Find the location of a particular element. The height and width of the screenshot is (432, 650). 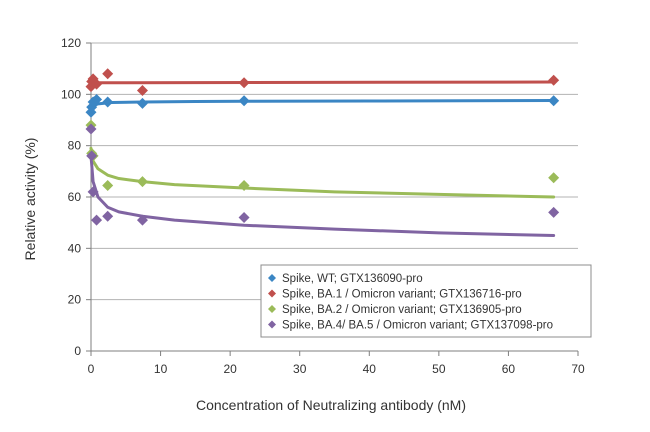

legend-box is located at coordinates (426, 301).